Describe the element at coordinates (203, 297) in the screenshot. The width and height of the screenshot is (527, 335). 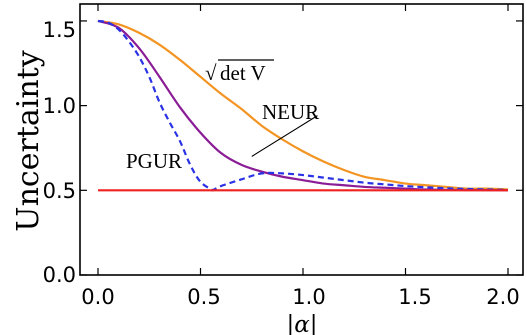
I see `x-tick-label: 0.5` at that location.